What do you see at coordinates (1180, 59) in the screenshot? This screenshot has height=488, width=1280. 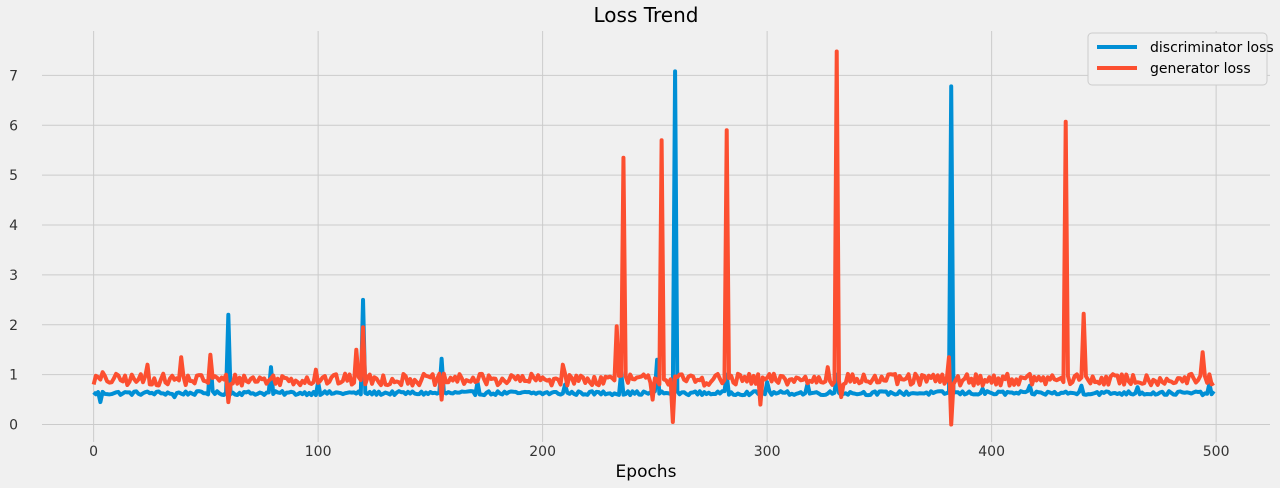 I see `legend: discriminator loss generator loss` at bounding box center [1180, 59].